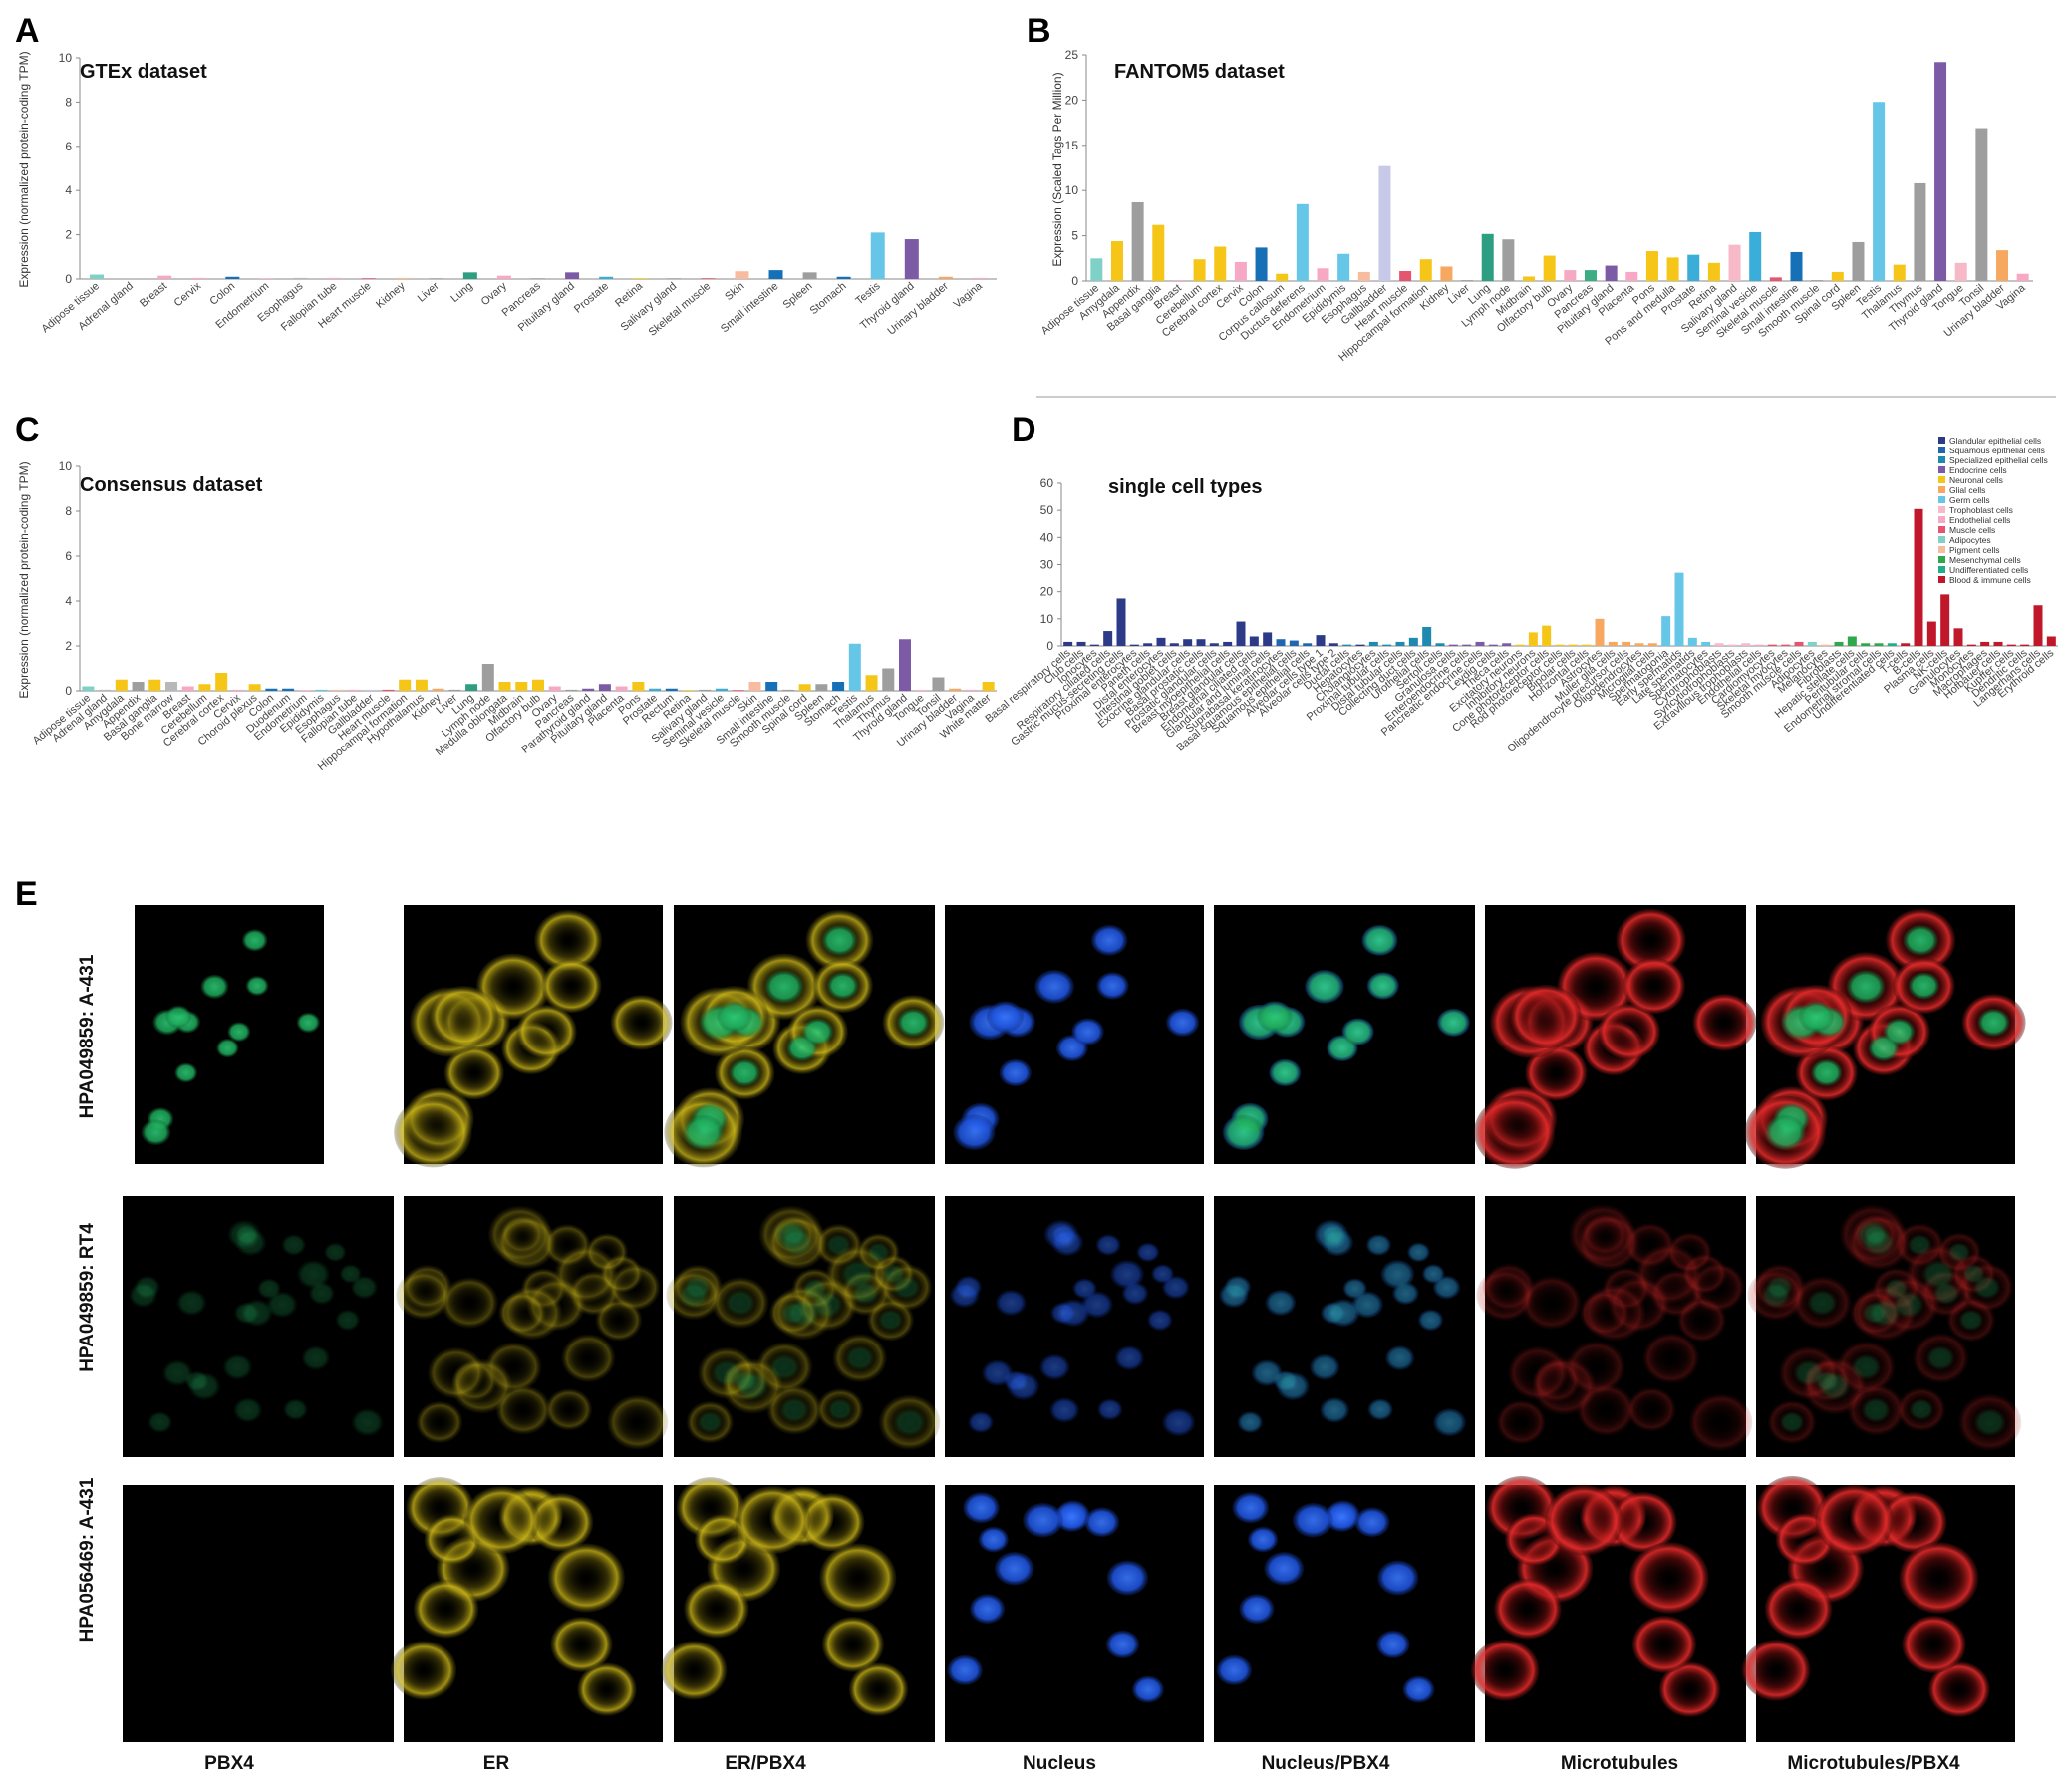  Describe the element at coordinates (1039, 31) in the screenshot. I see `panel-letter-b: B` at that location.